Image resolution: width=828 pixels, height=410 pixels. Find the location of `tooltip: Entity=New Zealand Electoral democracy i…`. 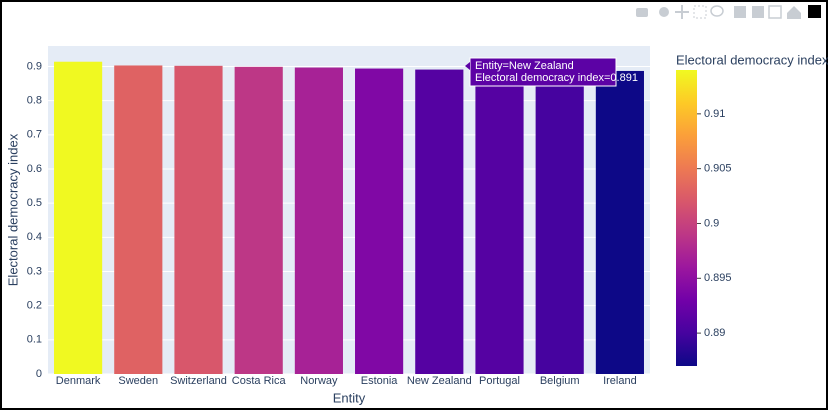

tooltip: Entity=New Zealand Electoral democracy i… is located at coordinates (551, 72).